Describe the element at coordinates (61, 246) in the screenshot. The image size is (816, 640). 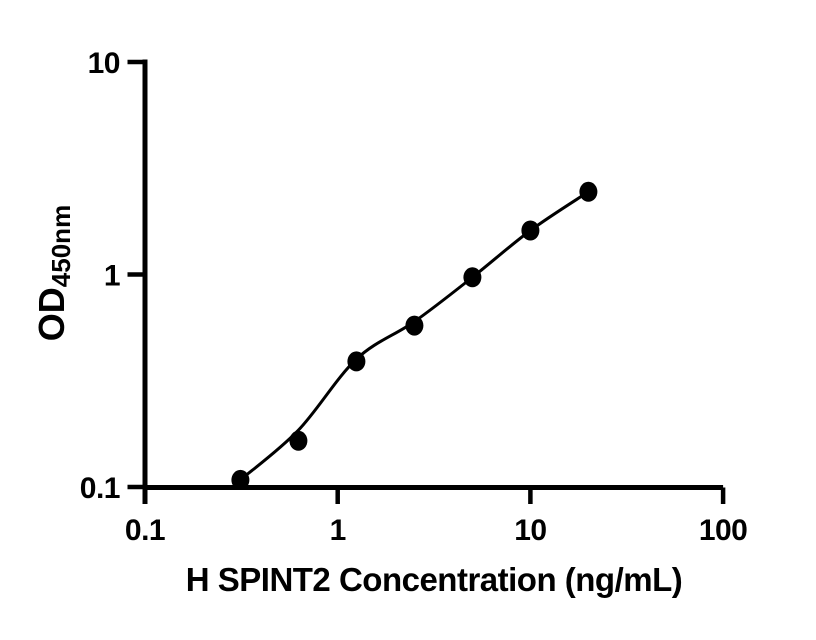
I see `y-axis-title-subscript: 450nm` at that location.